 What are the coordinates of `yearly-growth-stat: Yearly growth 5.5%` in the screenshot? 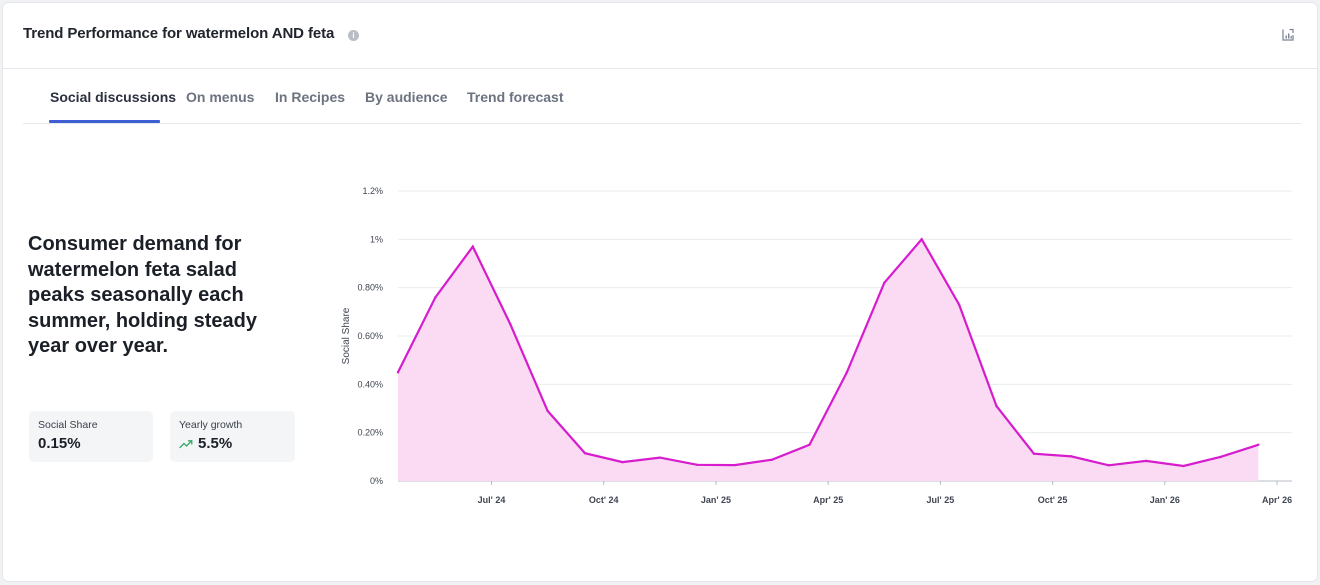 It's located at (232, 436).